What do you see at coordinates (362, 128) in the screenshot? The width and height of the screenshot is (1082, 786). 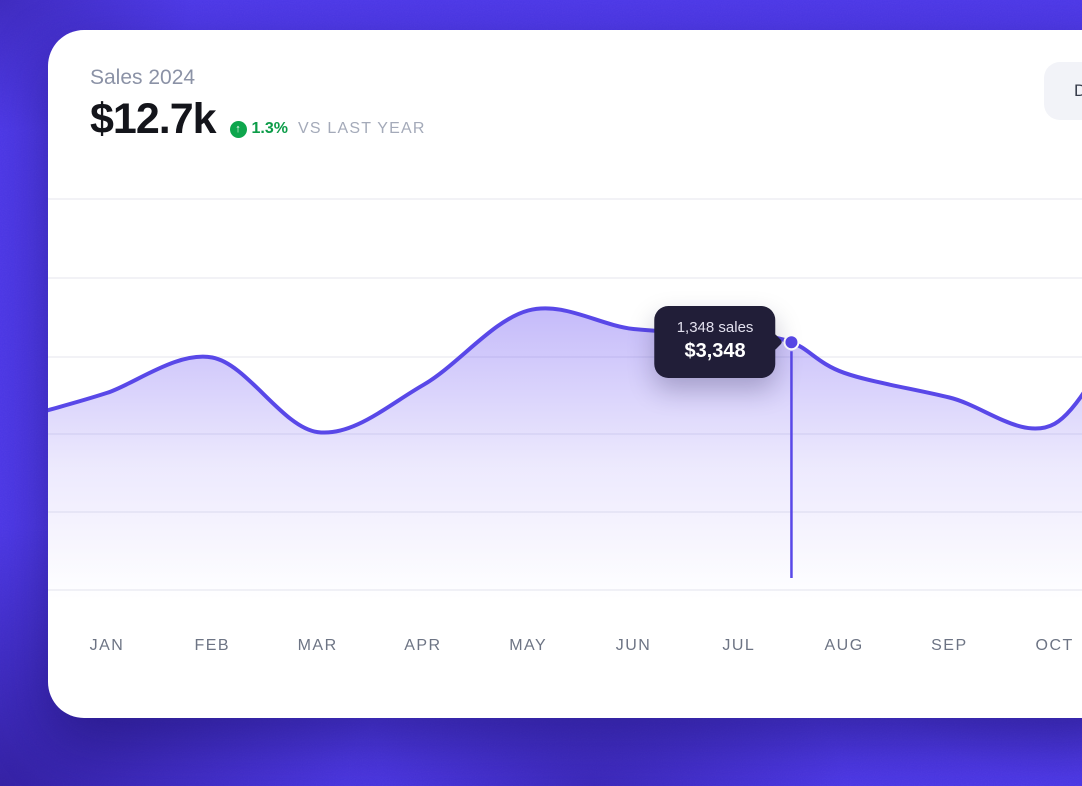 I see `comparison-label: VS LAST YEAR` at bounding box center [362, 128].